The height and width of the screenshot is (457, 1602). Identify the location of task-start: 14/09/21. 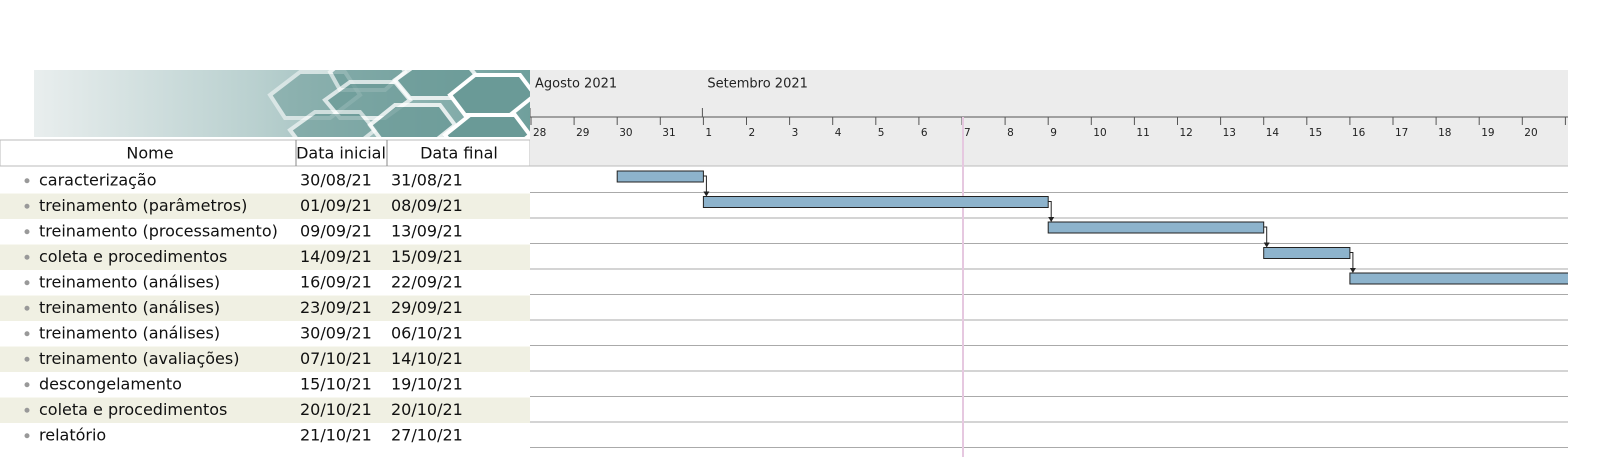
(336, 256).